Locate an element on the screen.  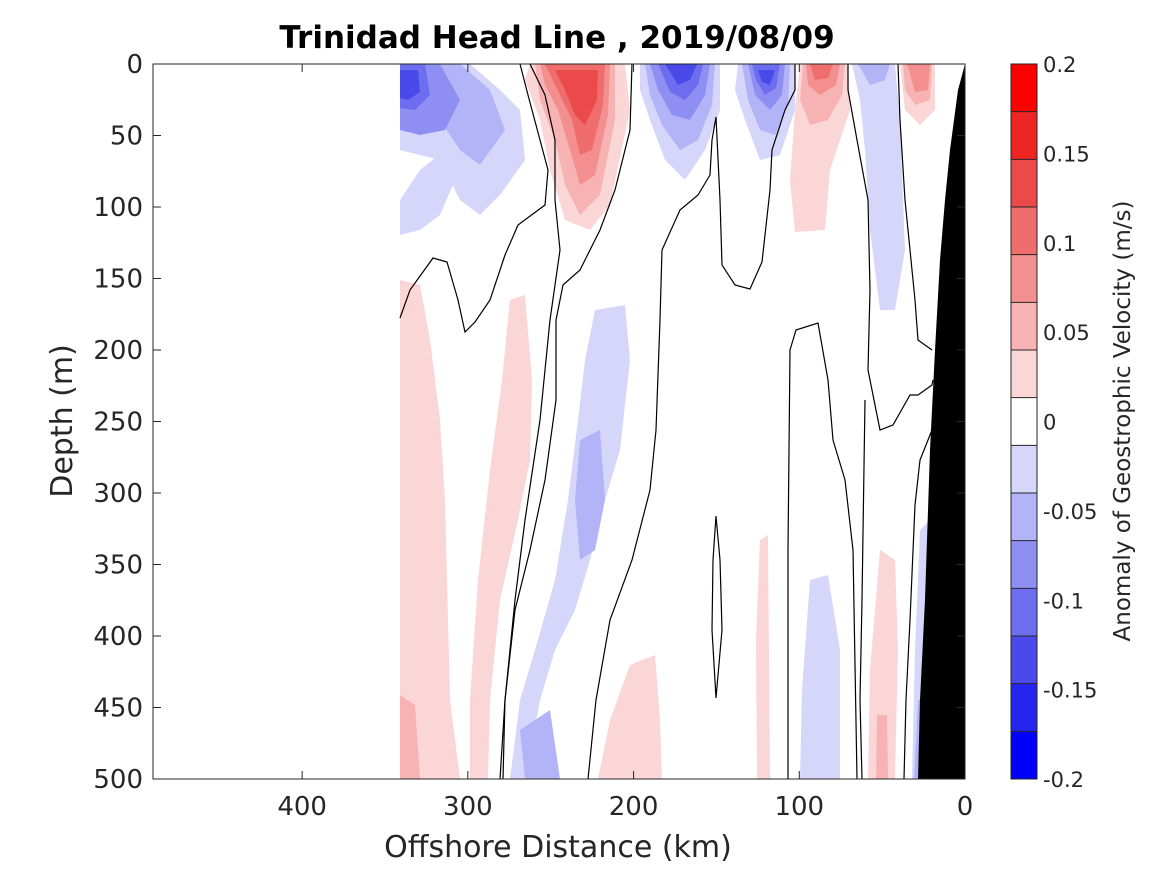
y-tick-label: 350 is located at coordinates (118, 566).